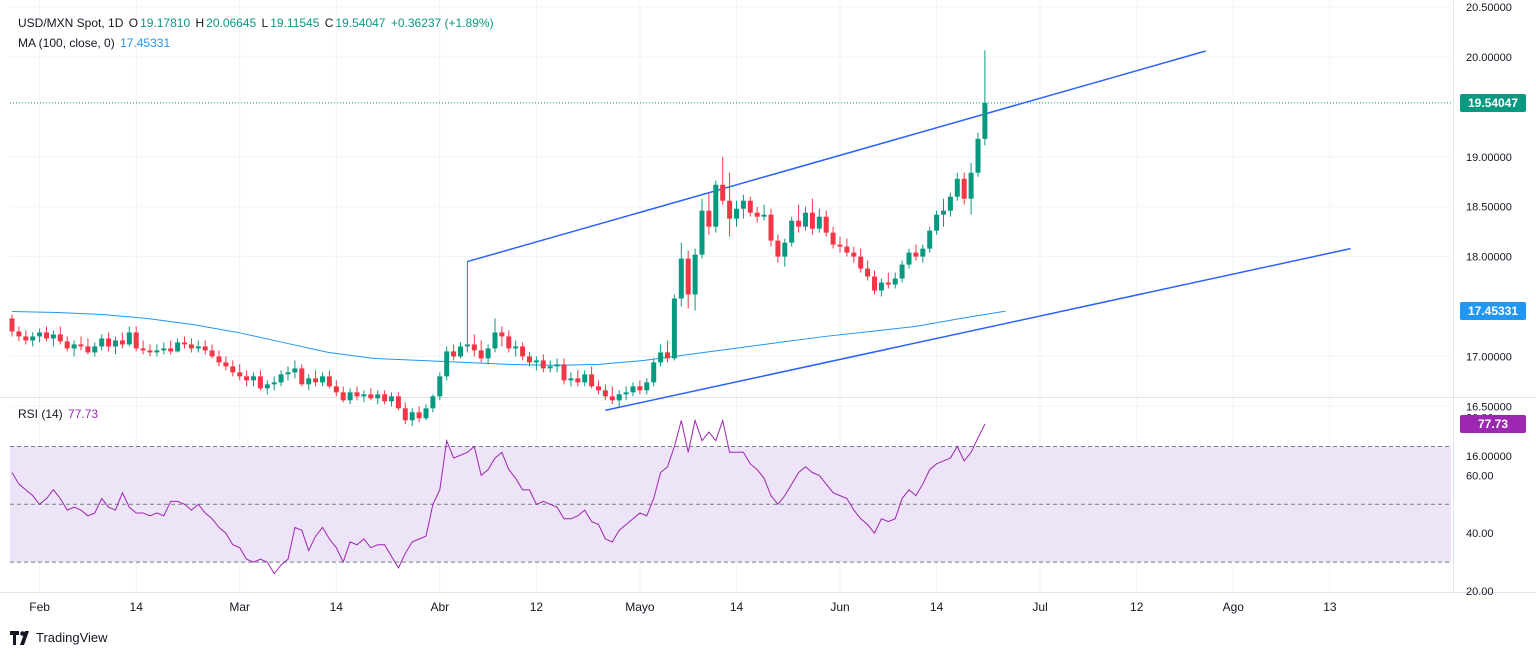  Describe the element at coordinates (1480, 534) in the screenshot. I see `rsi-tick-label: 40.00` at that location.